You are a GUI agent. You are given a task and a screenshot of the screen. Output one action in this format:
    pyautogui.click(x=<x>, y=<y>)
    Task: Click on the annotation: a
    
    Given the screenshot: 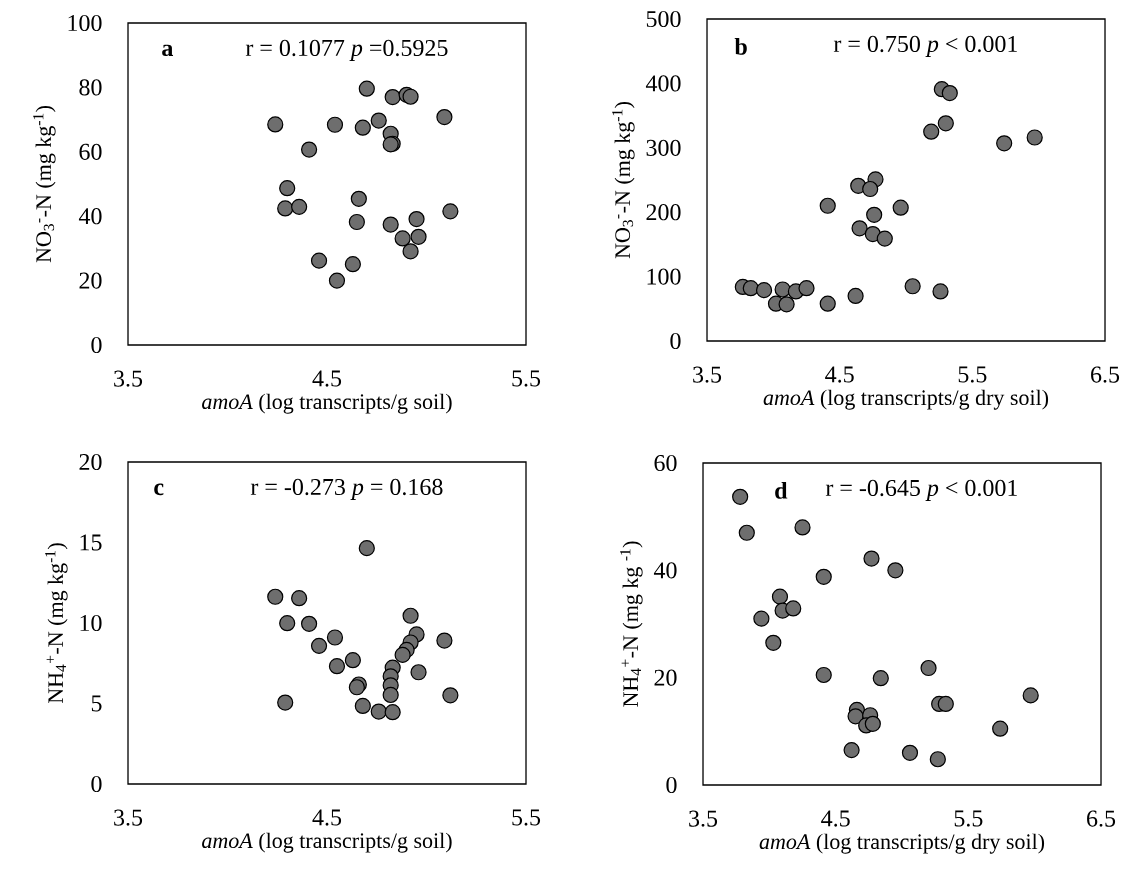 What is the action you would take?
    pyautogui.click(x=168, y=50)
    